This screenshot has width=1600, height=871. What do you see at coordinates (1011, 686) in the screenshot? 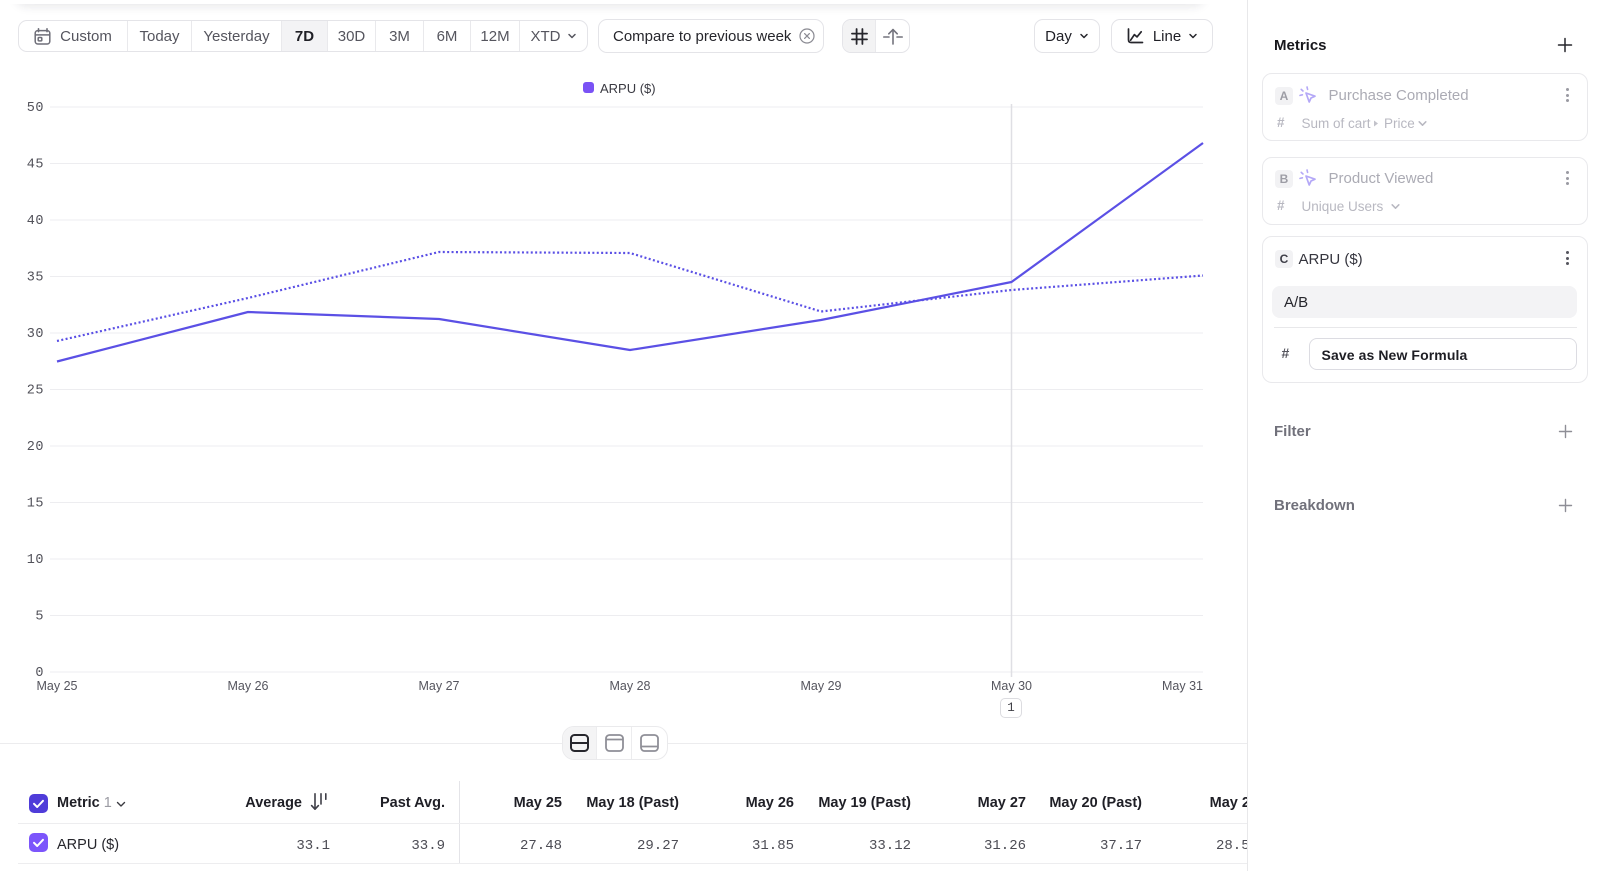
I see `svg-text: May 30` at bounding box center [1011, 686].